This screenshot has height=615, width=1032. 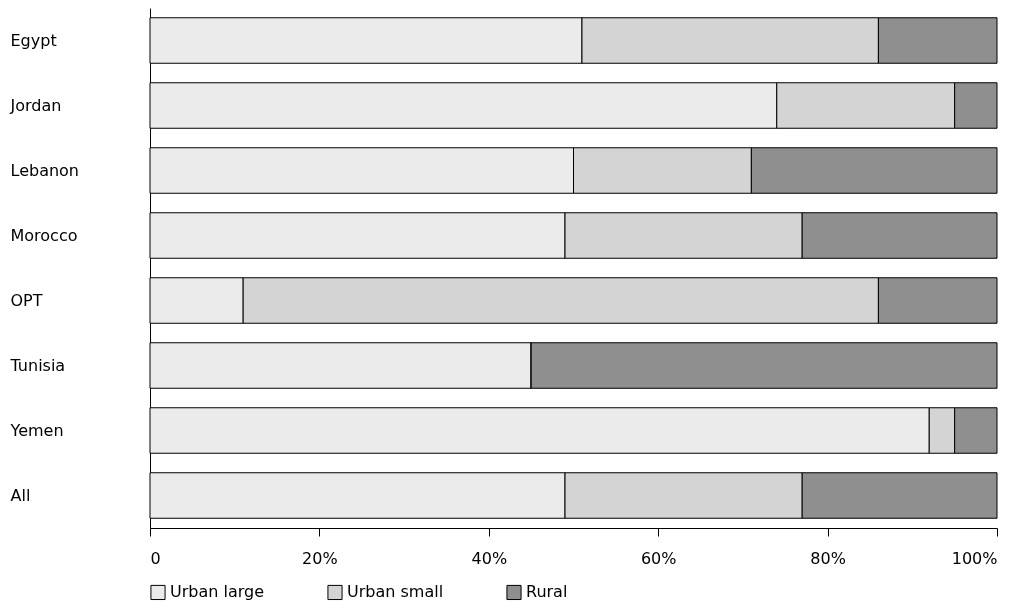 What do you see at coordinates (217, 592) in the screenshot?
I see `legend-label: Urban large` at bounding box center [217, 592].